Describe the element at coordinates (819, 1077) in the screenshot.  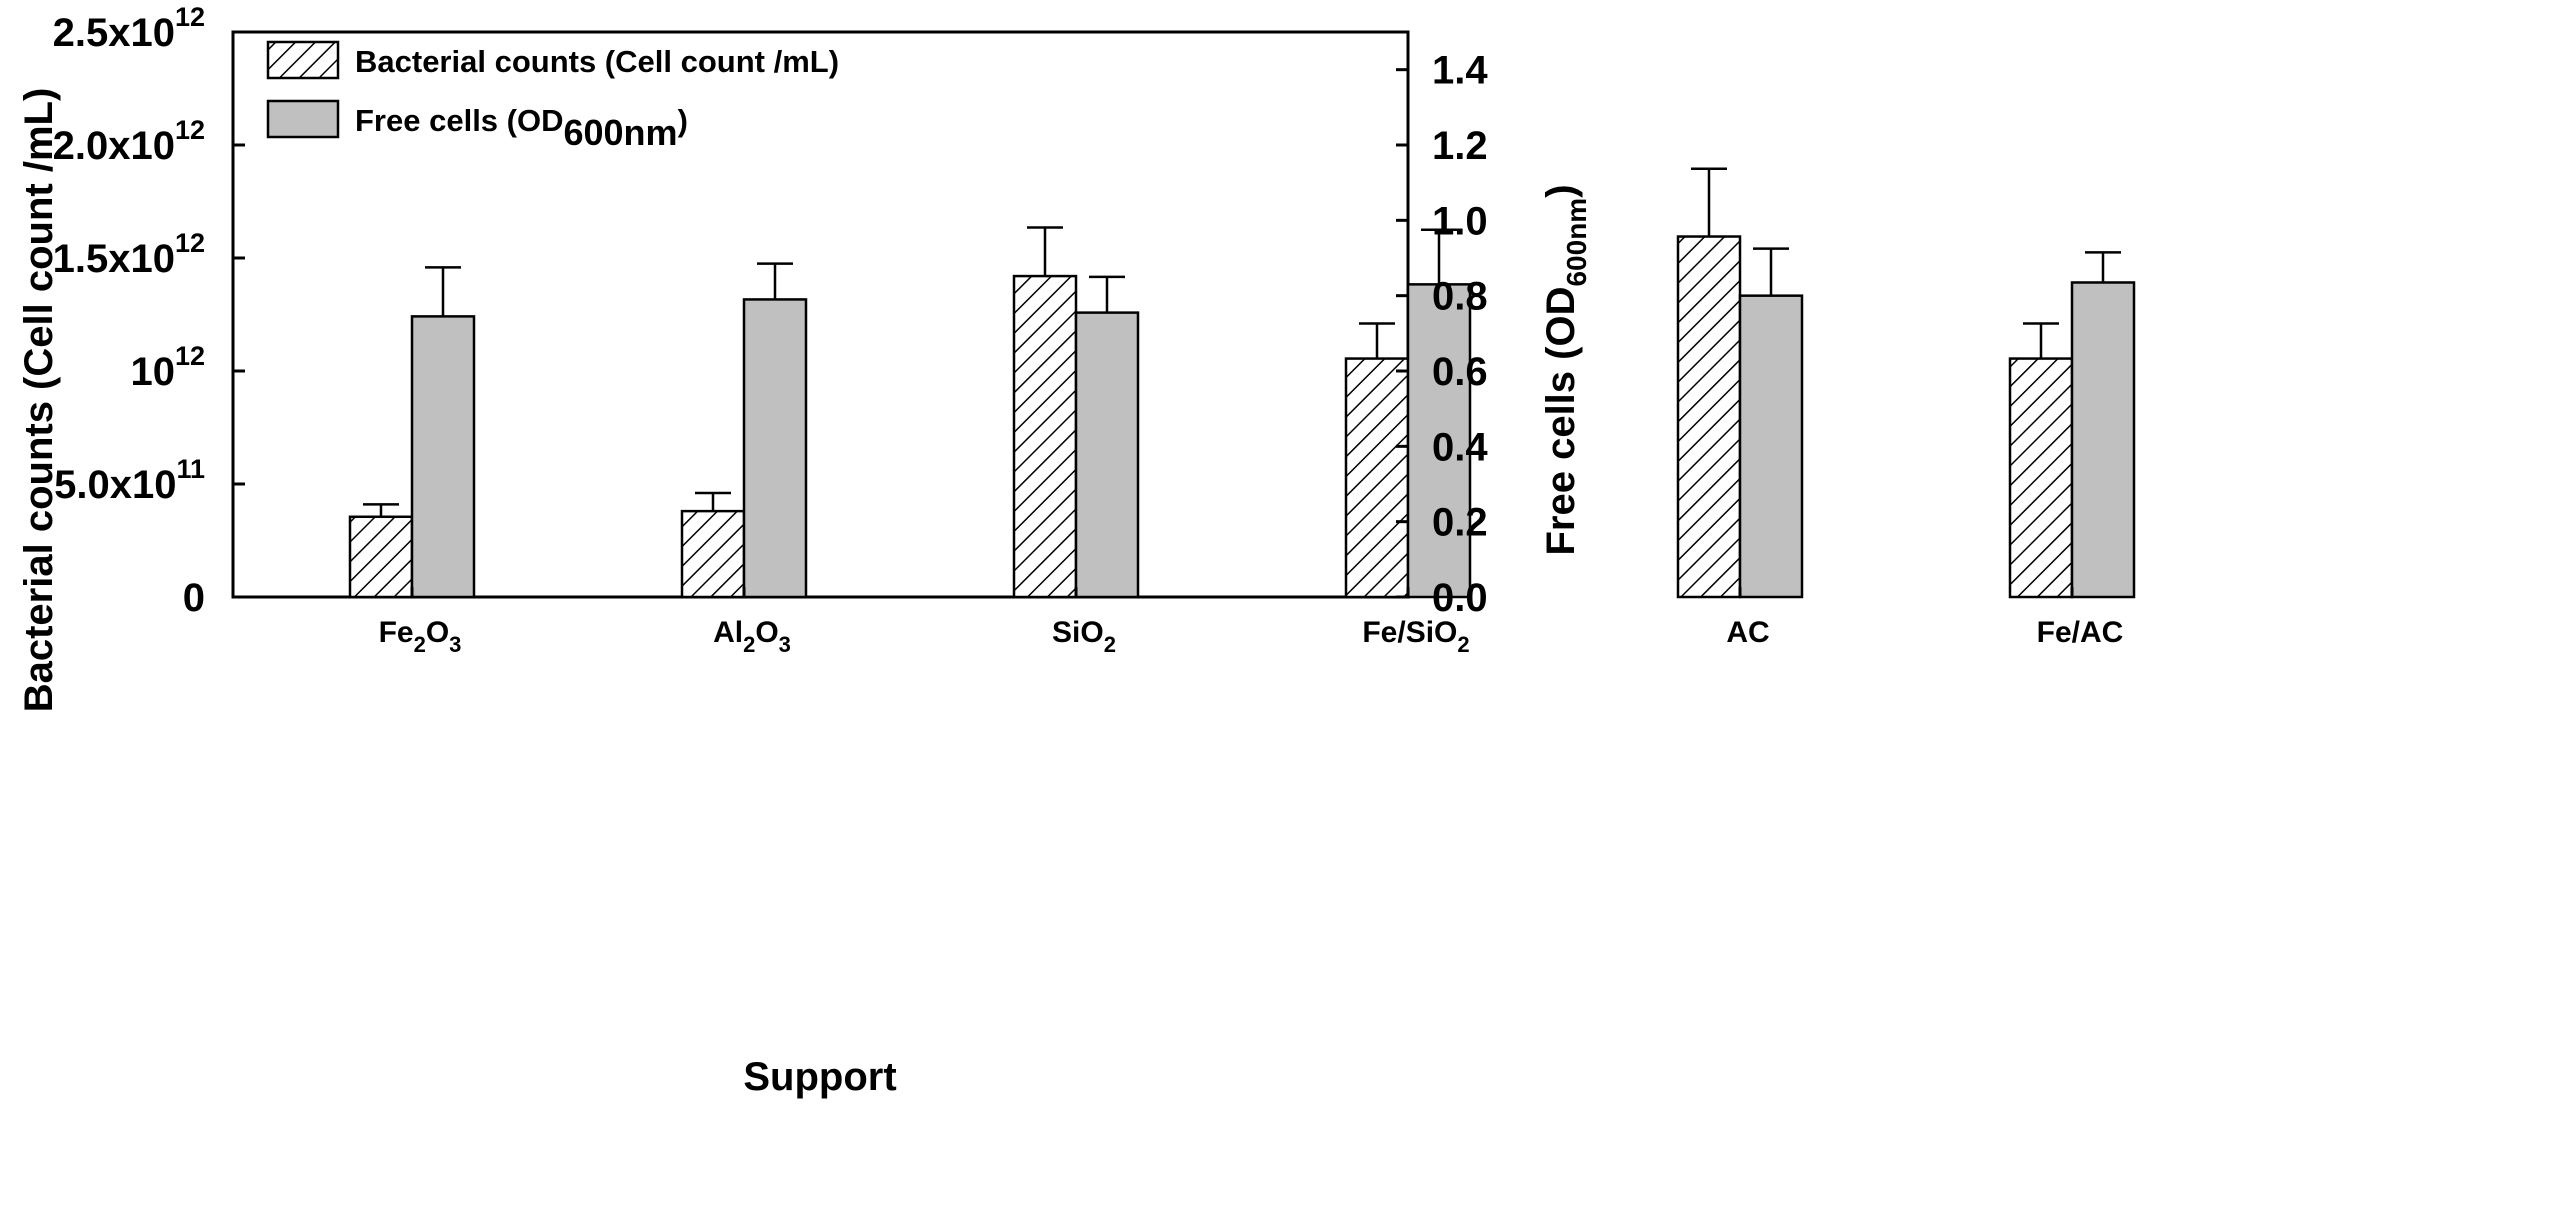
I see `x-axis-title: Support` at that location.